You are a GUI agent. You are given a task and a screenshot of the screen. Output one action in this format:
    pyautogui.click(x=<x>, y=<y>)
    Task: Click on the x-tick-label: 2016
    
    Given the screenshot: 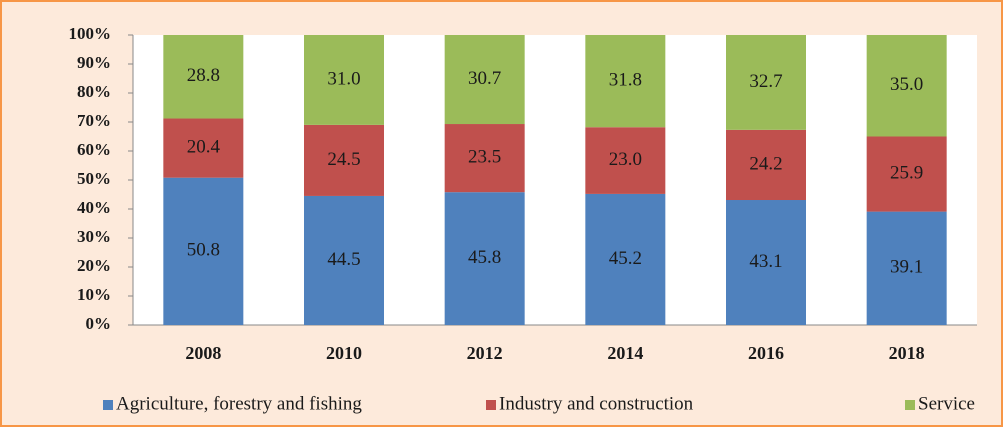 What is the action you would take?
    pyautogui.click(x=766, y=353)
    